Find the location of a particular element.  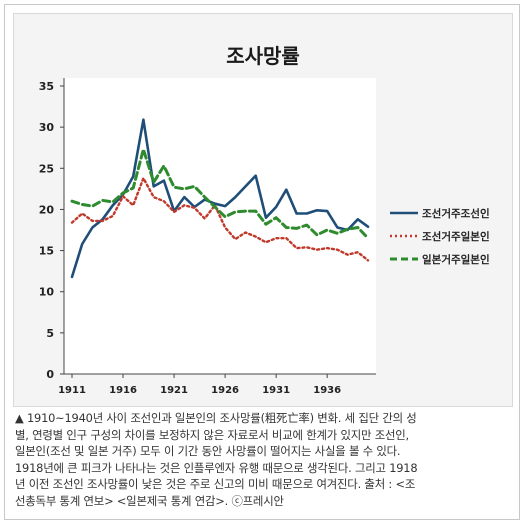

x-tick-label: 1931 is located at coordinates (276, 390).